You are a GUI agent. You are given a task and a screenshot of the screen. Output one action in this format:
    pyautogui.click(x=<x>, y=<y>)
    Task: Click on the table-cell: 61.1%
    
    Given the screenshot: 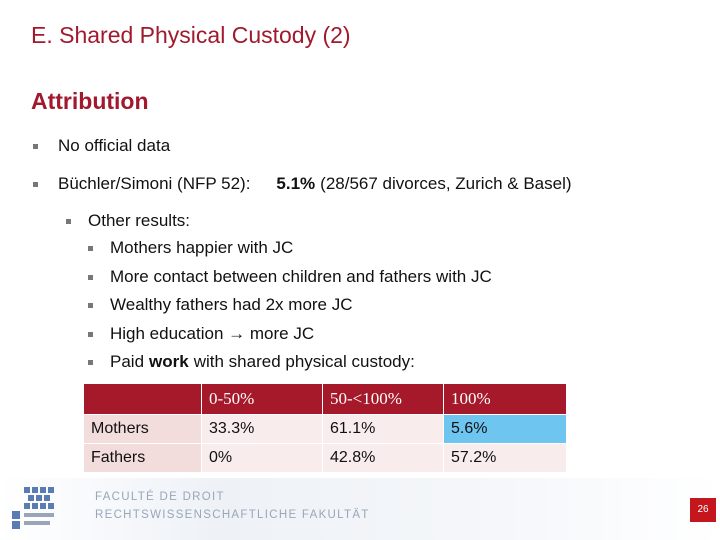 What is the action you would take?
    pyautogui.click(x=383, y=429)
    